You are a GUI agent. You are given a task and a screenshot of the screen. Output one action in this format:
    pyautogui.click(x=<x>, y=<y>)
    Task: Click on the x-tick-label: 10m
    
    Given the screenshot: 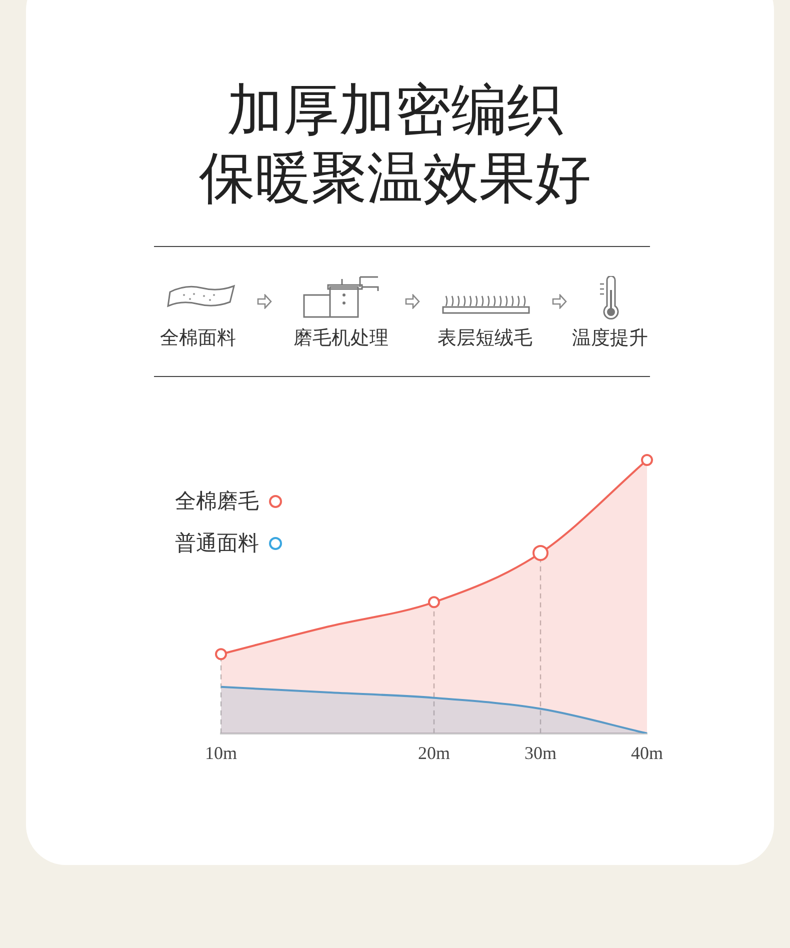 What is the action you would take?
    pyautogui.click(x=221, y=752)
    